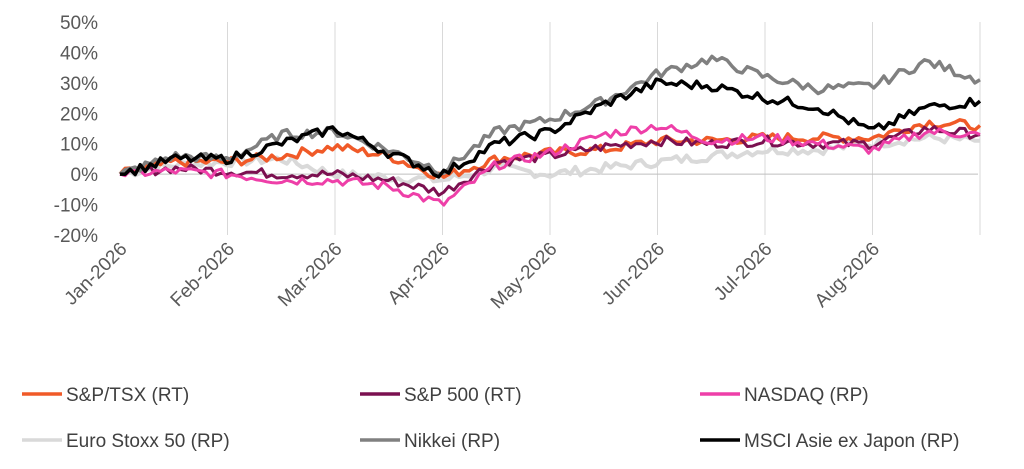 The height and width of the screenshot is (469, 1024). What do you see at coordinates (76, 206) in the screenshot?
I see `y-tick-label: -10%` at bounding box center [76, 206].